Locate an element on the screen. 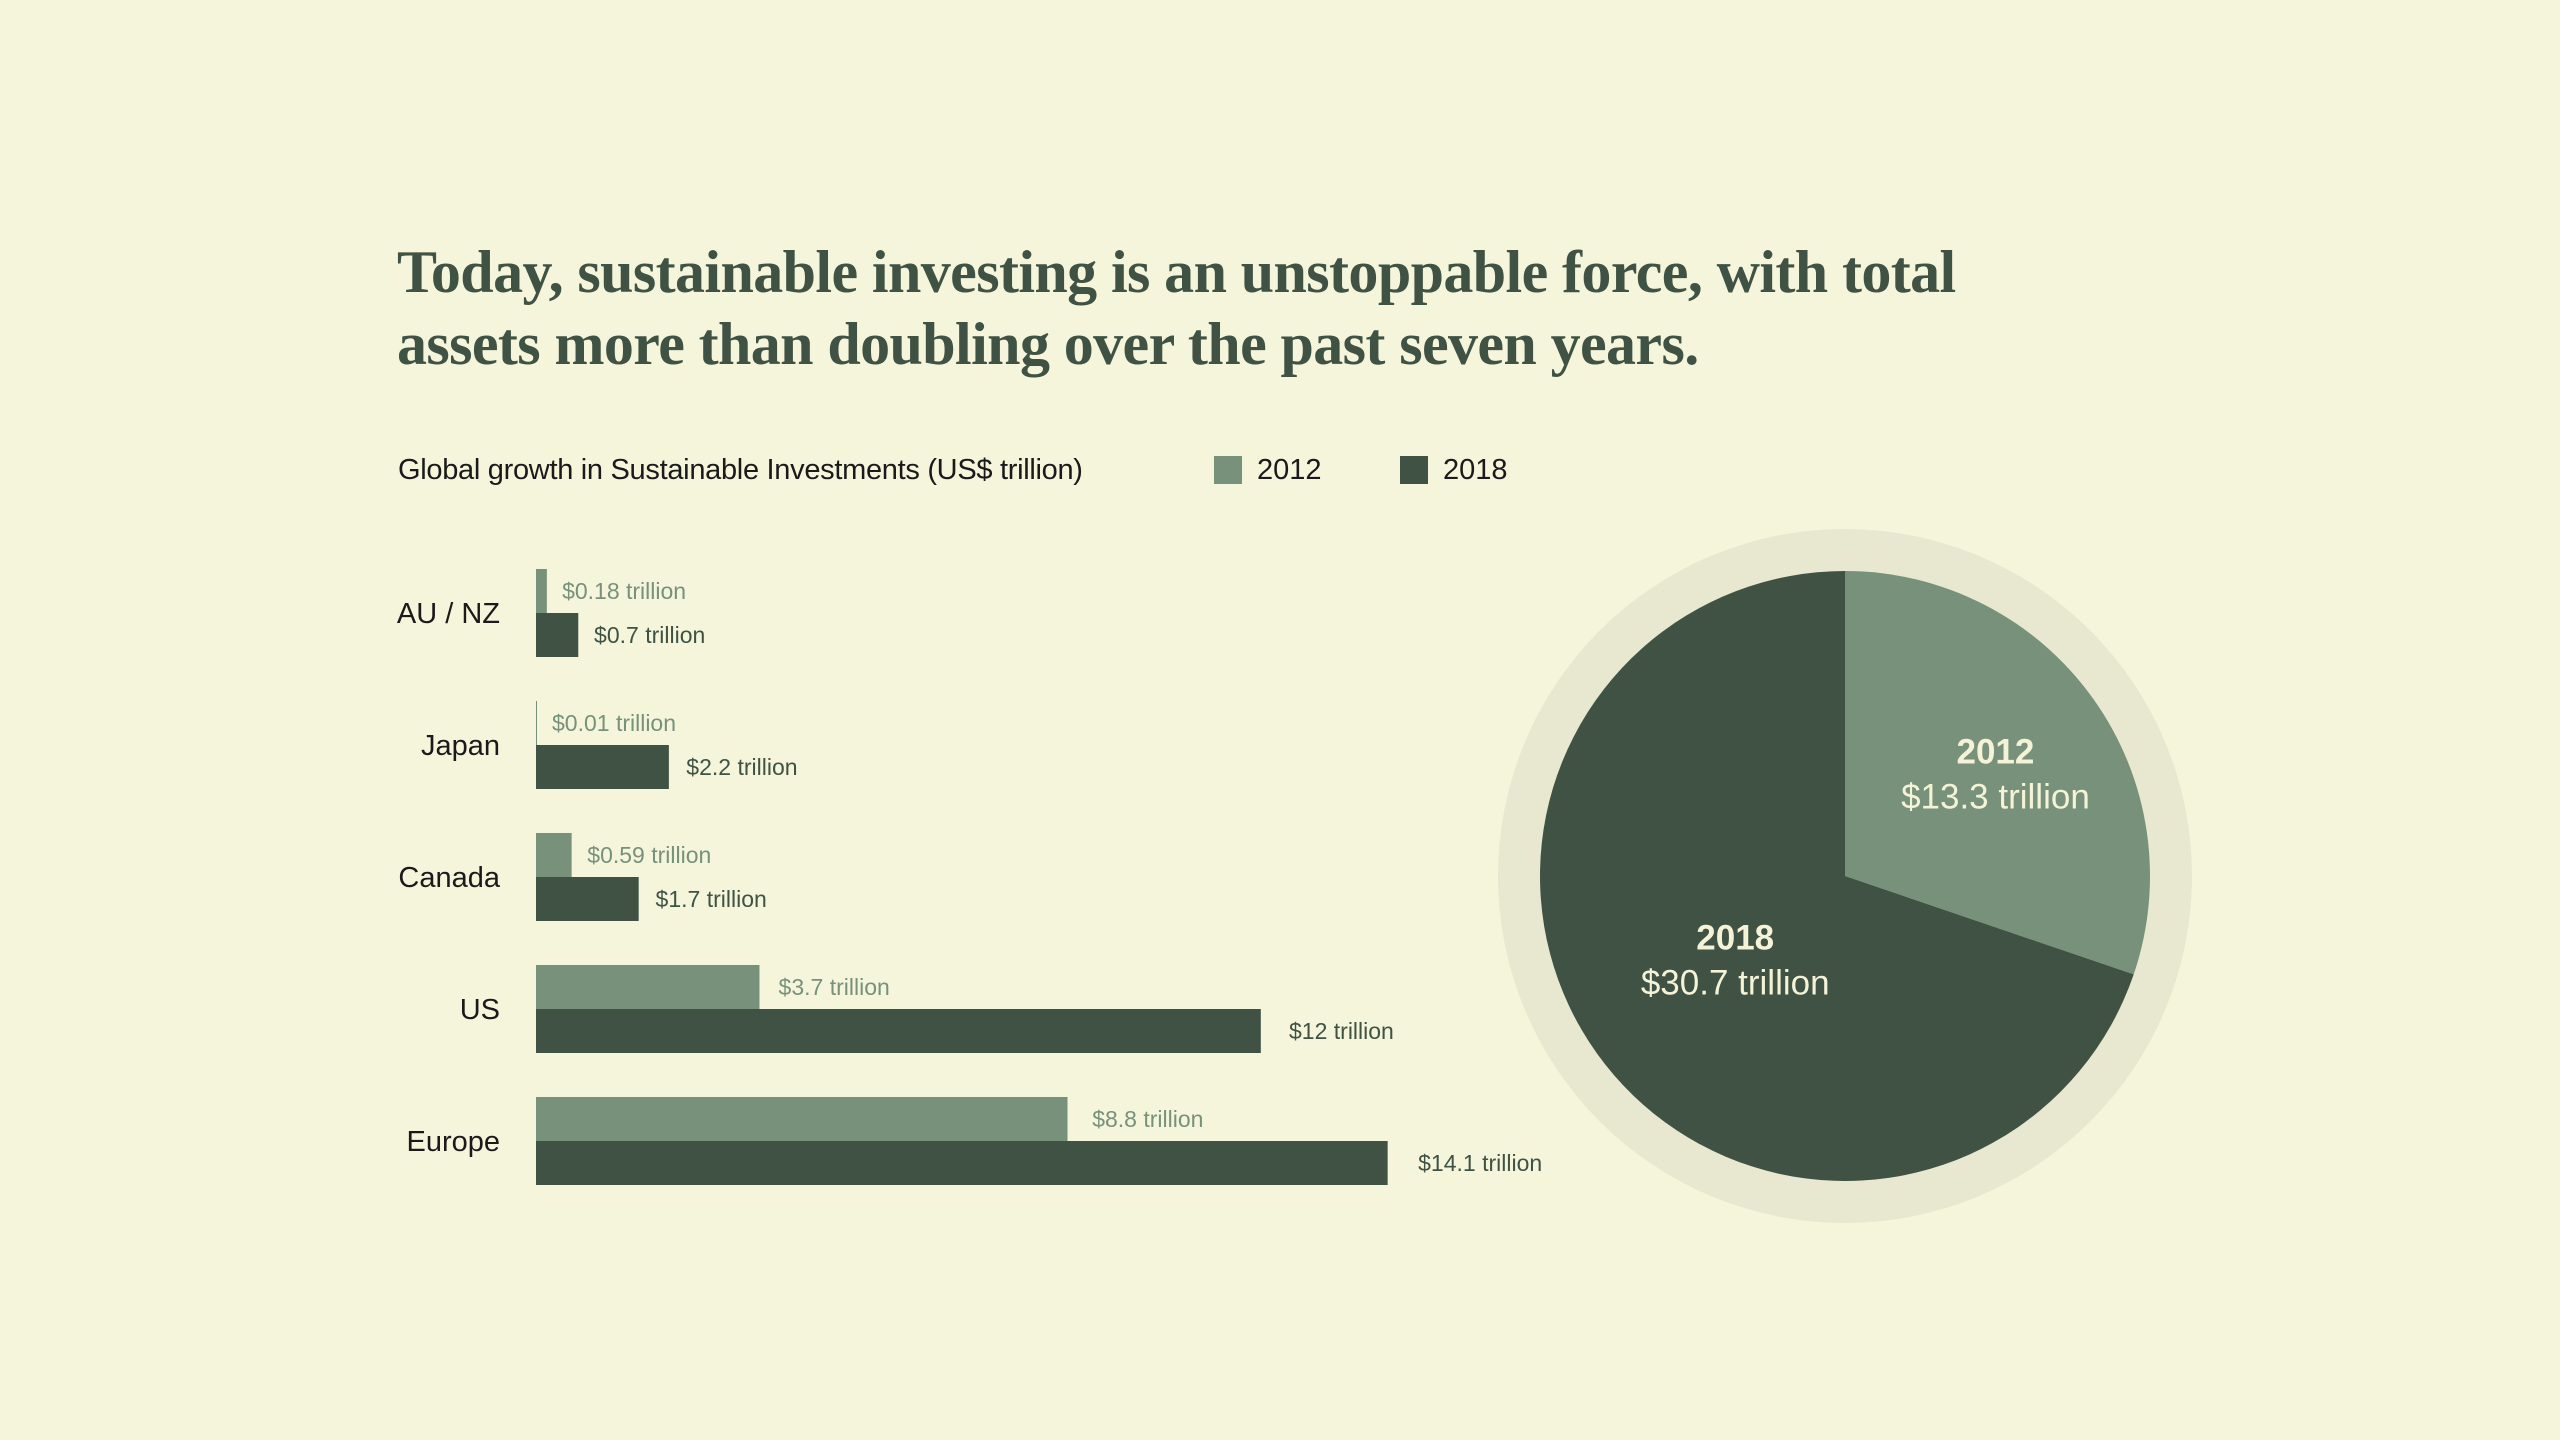  data-label: $0.59 trillion is located at coordinates (649, 855).